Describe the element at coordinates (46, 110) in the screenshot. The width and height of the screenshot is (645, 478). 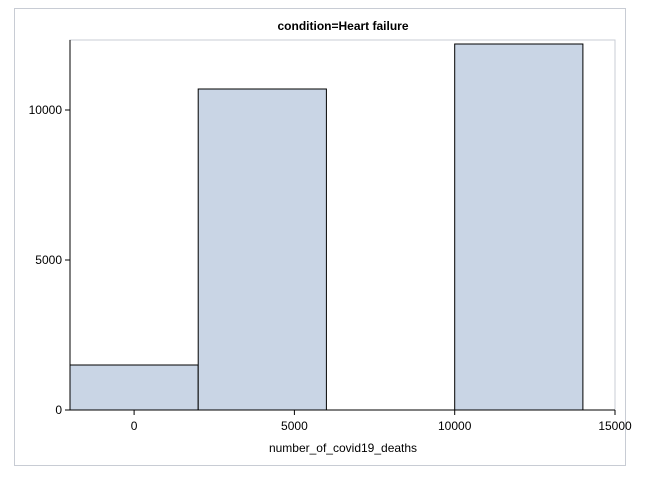
I see `y-tick-label: 10000` at that location.